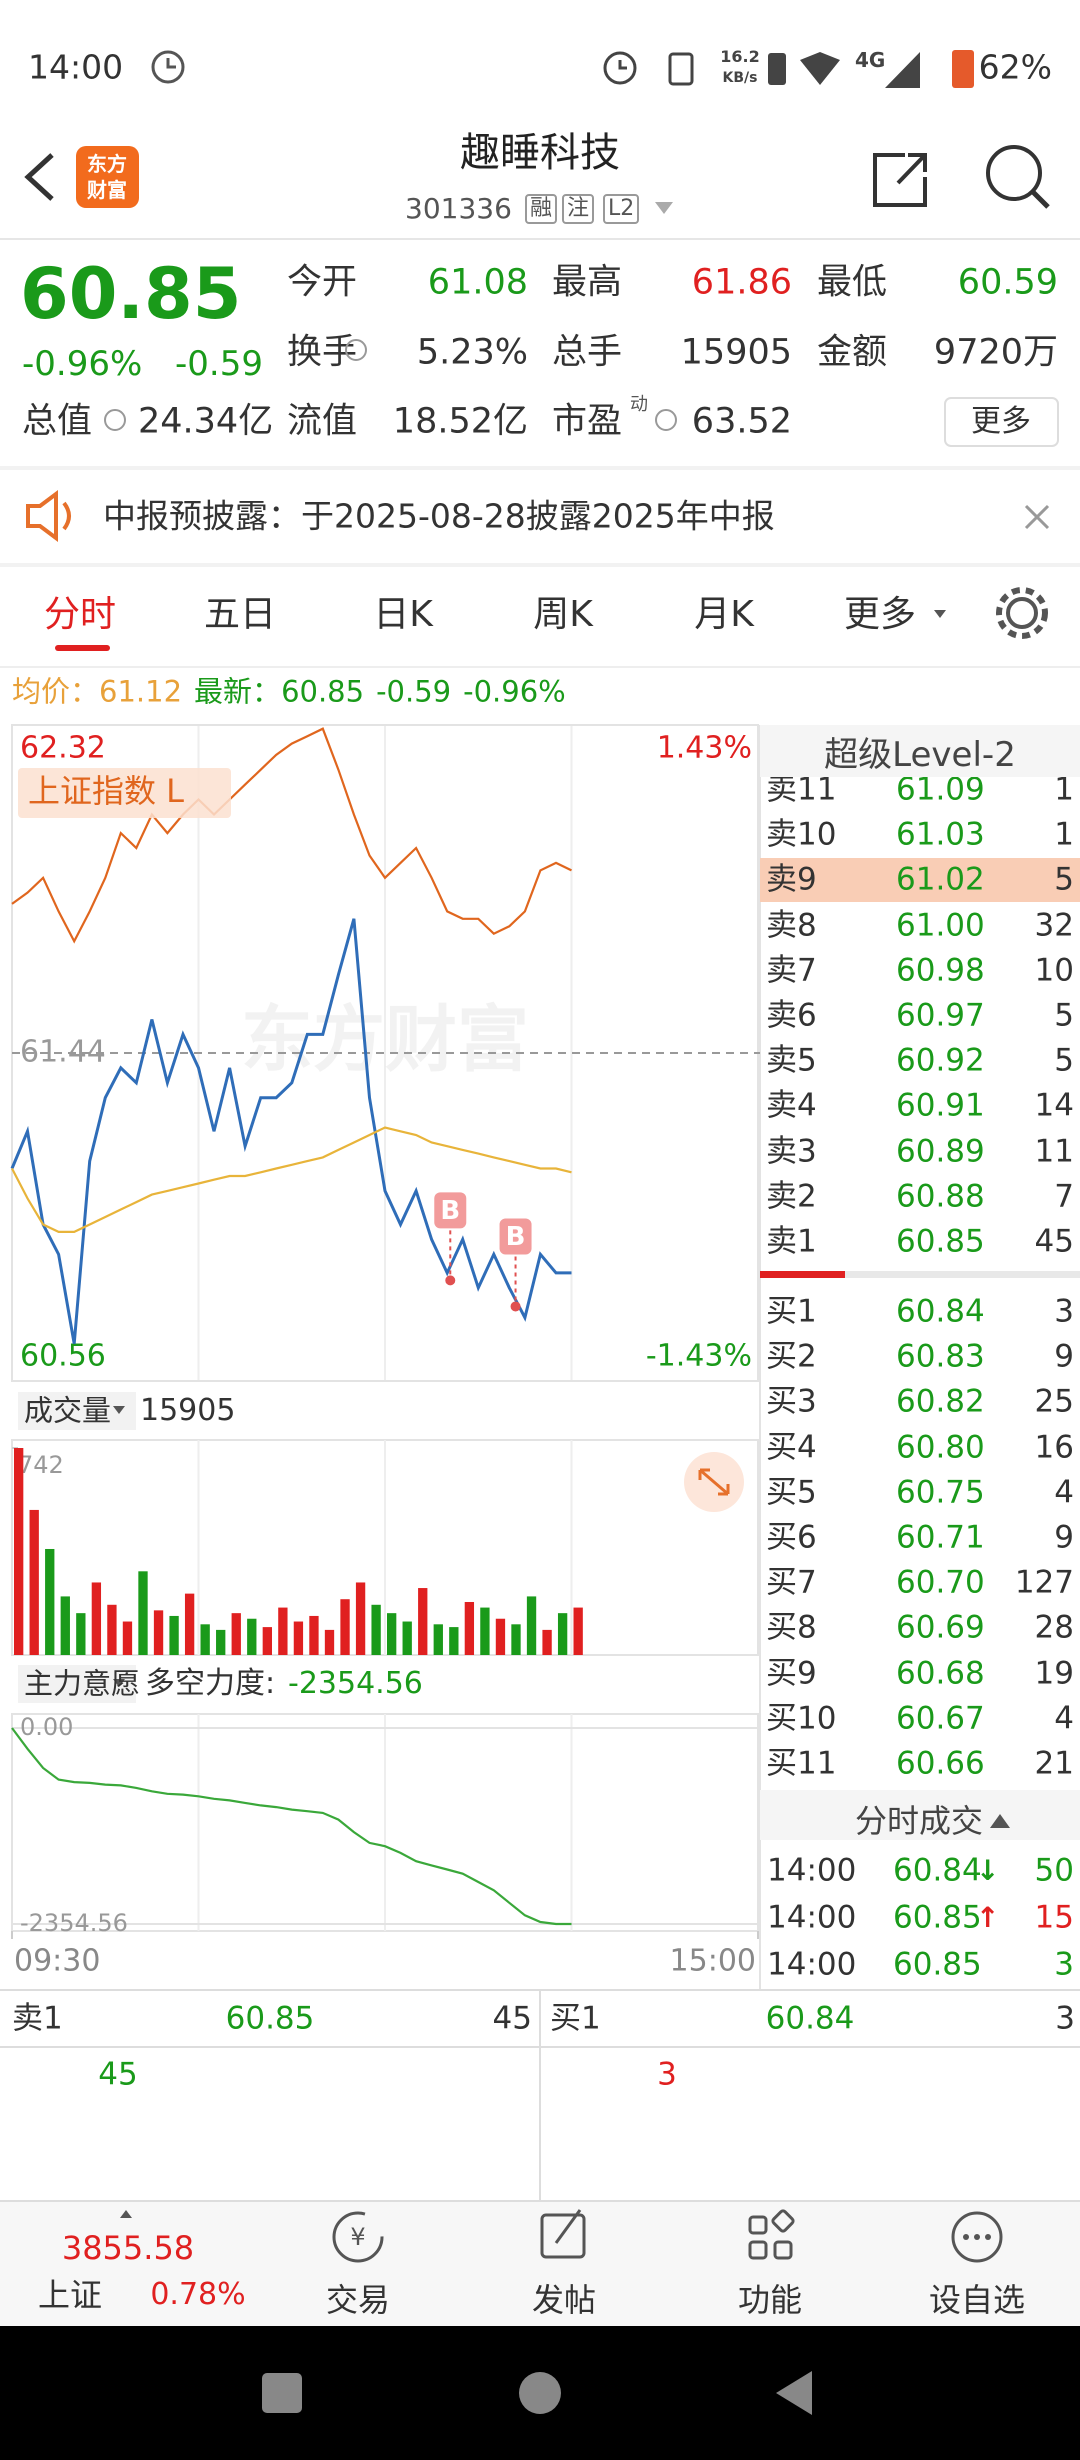 The width and height of the screenshot is (1080, 2460). What do you see at coordinates (791, 879) in the screenshot?
I see `book-label: 卖9` at bounding box center [791, 879].